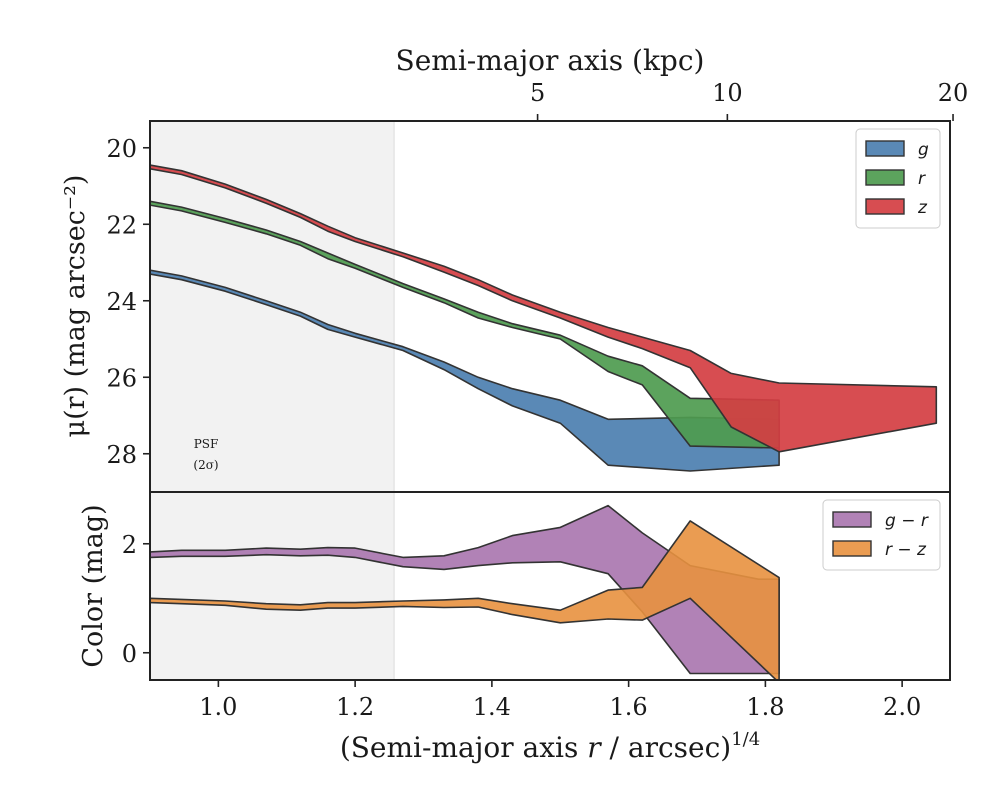 The image size is (1000, 805). What do you see at coordinates (885, 148) in the screenshot?
I see `legend-swatch-g` at bounding box center [885, 148].